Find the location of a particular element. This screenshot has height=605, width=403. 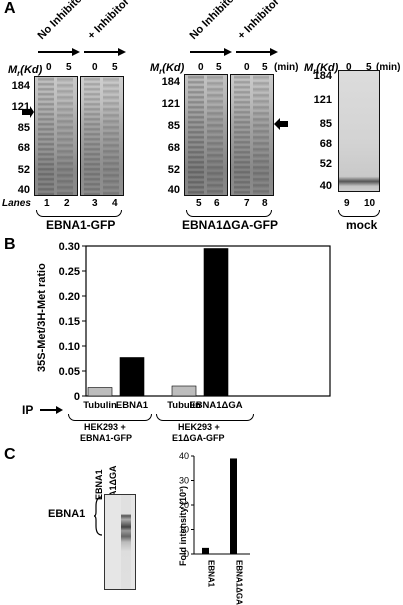

gel1-lane-3: 3 is located at coordinates (95, 203).